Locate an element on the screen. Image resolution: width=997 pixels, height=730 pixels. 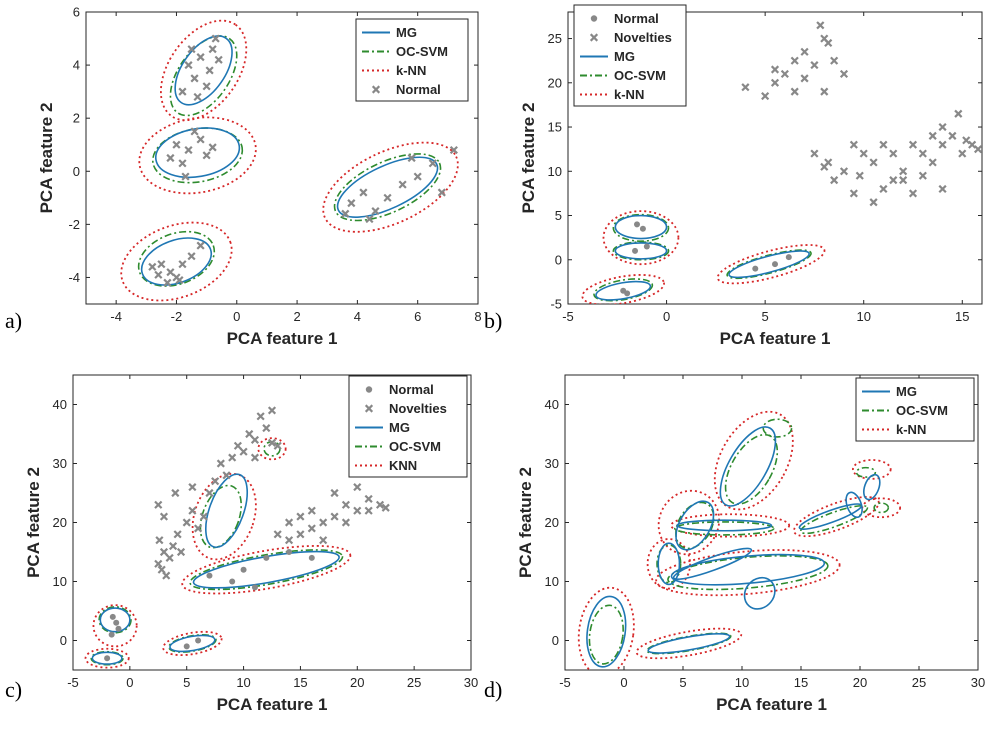
legend: Normal Novelties MG OC-SVM KNN is located at coordinates (408, 426).